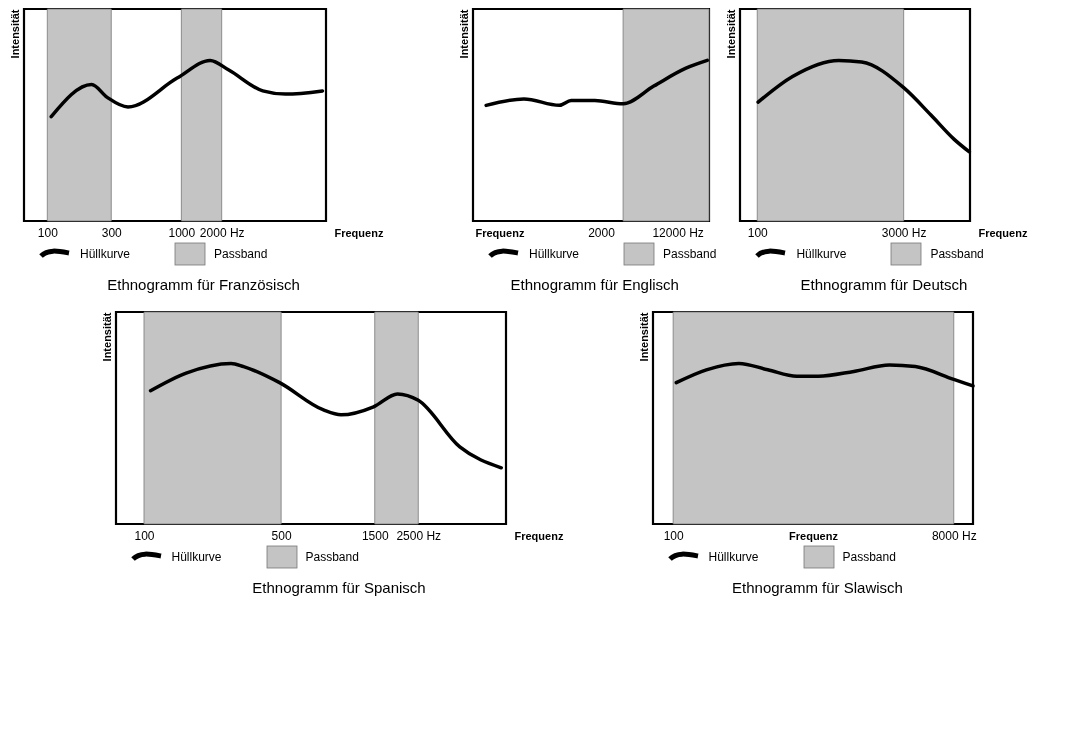  I want to click on x-tick-label: 12000 Hz, so click(678, 232).